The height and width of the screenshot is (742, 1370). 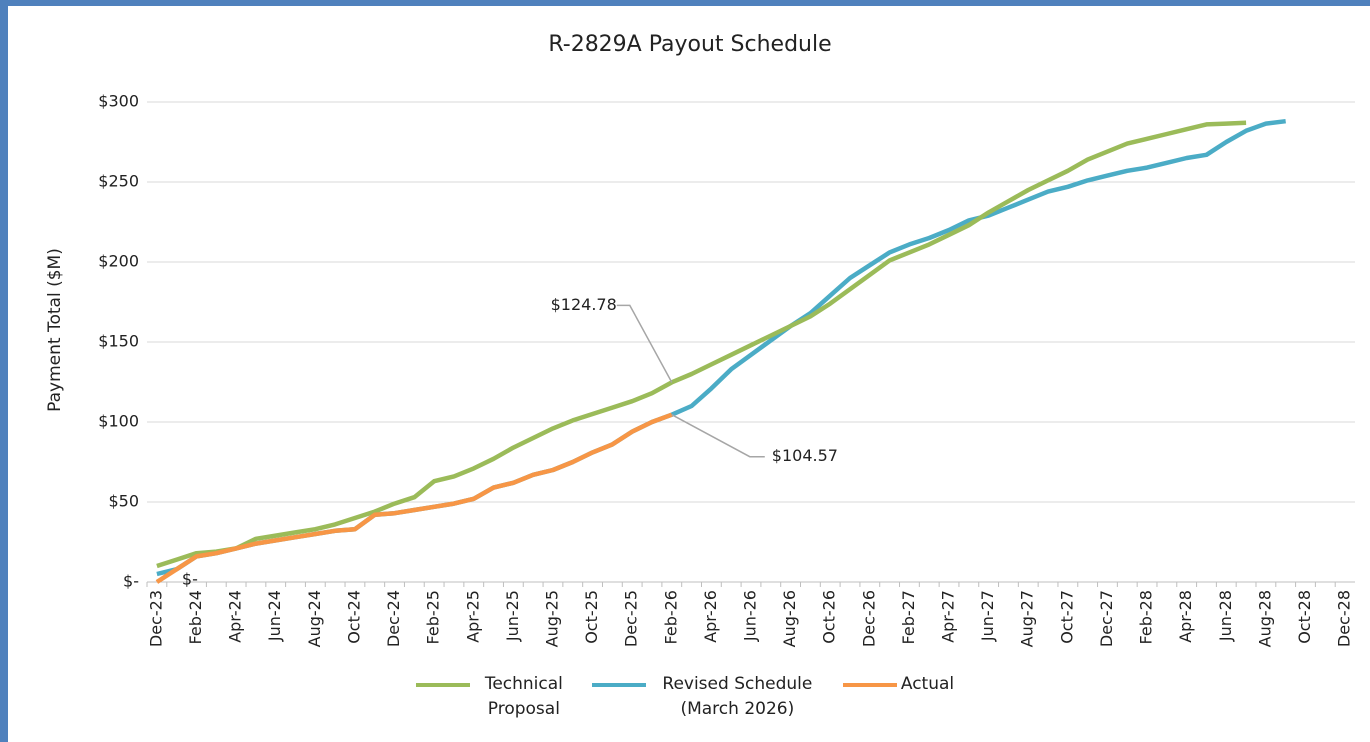 I want to click on x-tick-label: Apr-24, so click(x=235, y=616).